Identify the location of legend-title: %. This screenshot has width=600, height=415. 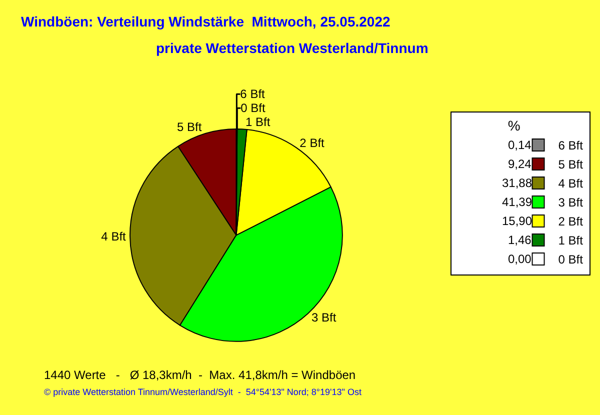
(486, 126).